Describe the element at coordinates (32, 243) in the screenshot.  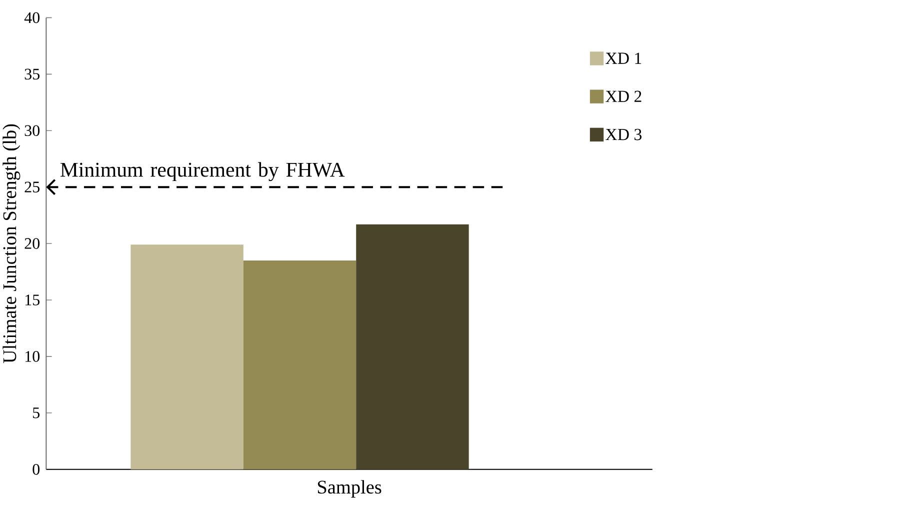
I see `y-tick-label: 20` at that location.